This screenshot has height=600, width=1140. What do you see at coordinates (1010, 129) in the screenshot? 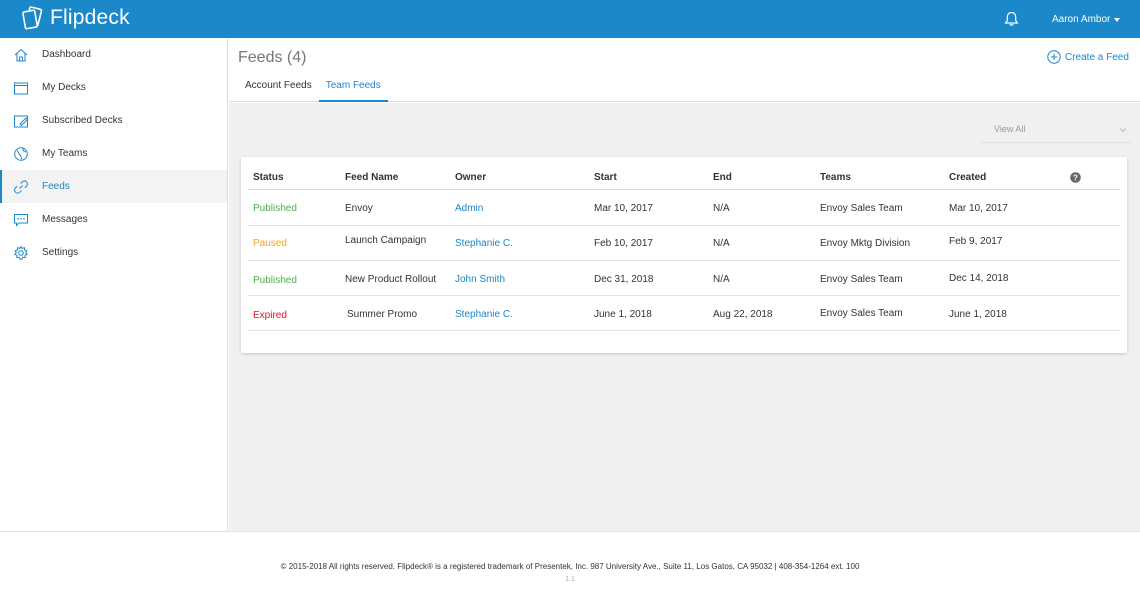
I see `view-filter-value: View All` at bounding box center [1010, 129].